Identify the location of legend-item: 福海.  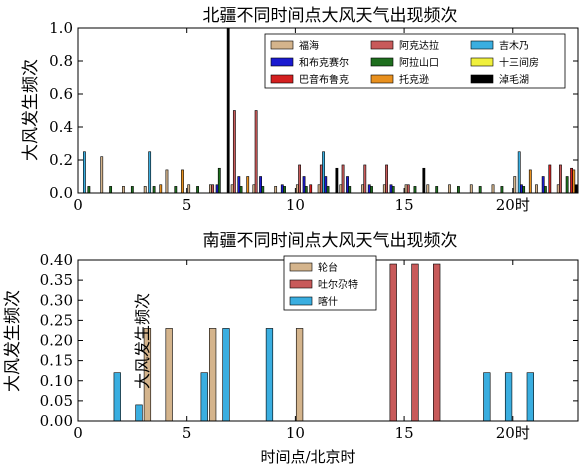
(294, 45).